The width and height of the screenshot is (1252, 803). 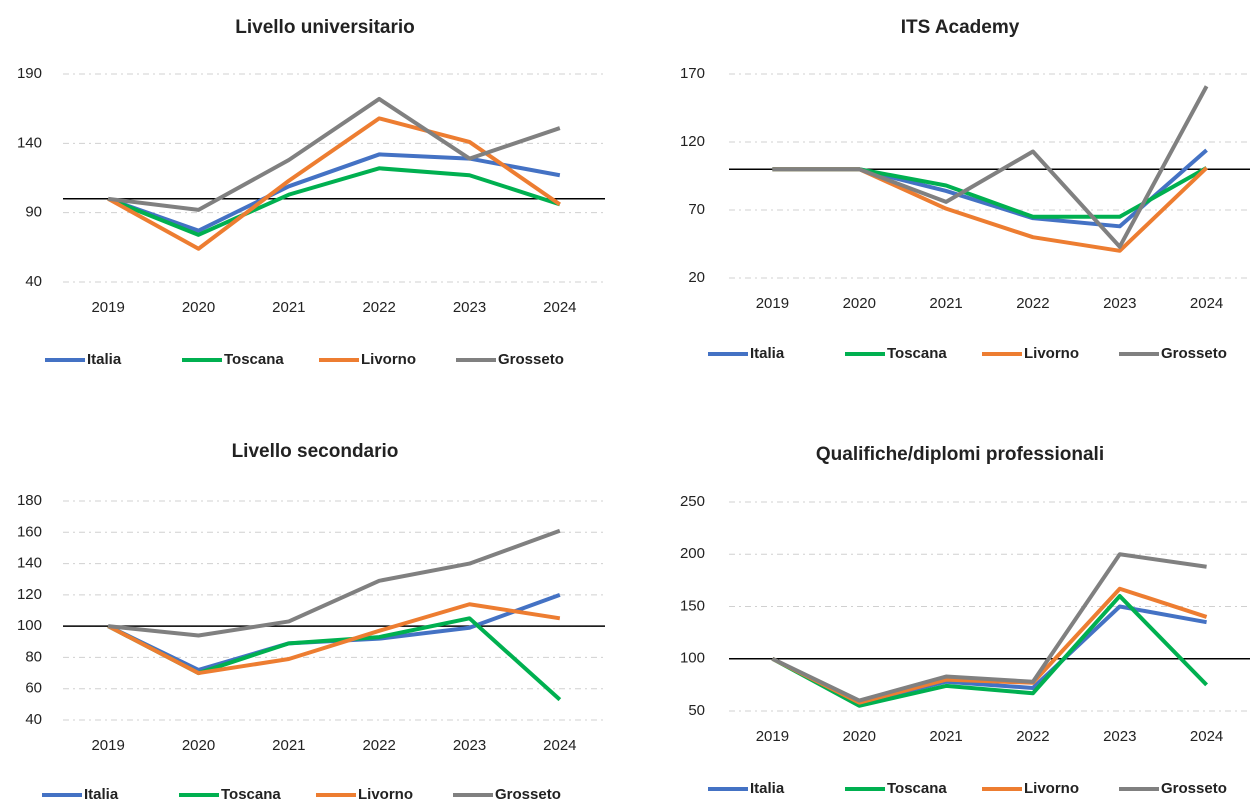 What do you see at coordinates (692, 605) in the screenshot?
I see `y-tick-label: 150` at bounding box center [692, 605].